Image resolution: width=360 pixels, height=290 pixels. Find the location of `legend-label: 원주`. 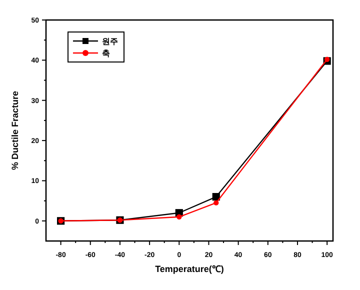

legend-label: 원주 is located at coordinates (110, 41).